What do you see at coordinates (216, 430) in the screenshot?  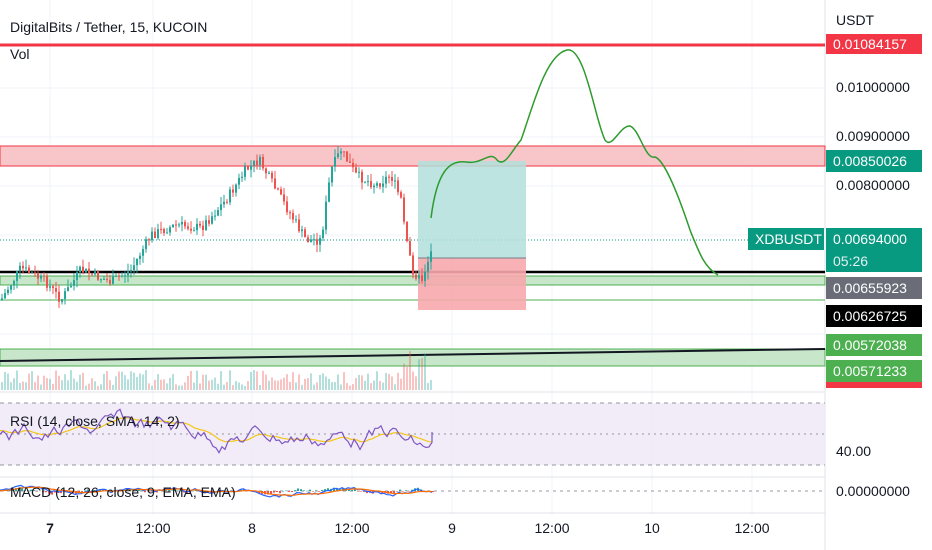 I see `rsi-ma-line` at bounding box center [216, 430].